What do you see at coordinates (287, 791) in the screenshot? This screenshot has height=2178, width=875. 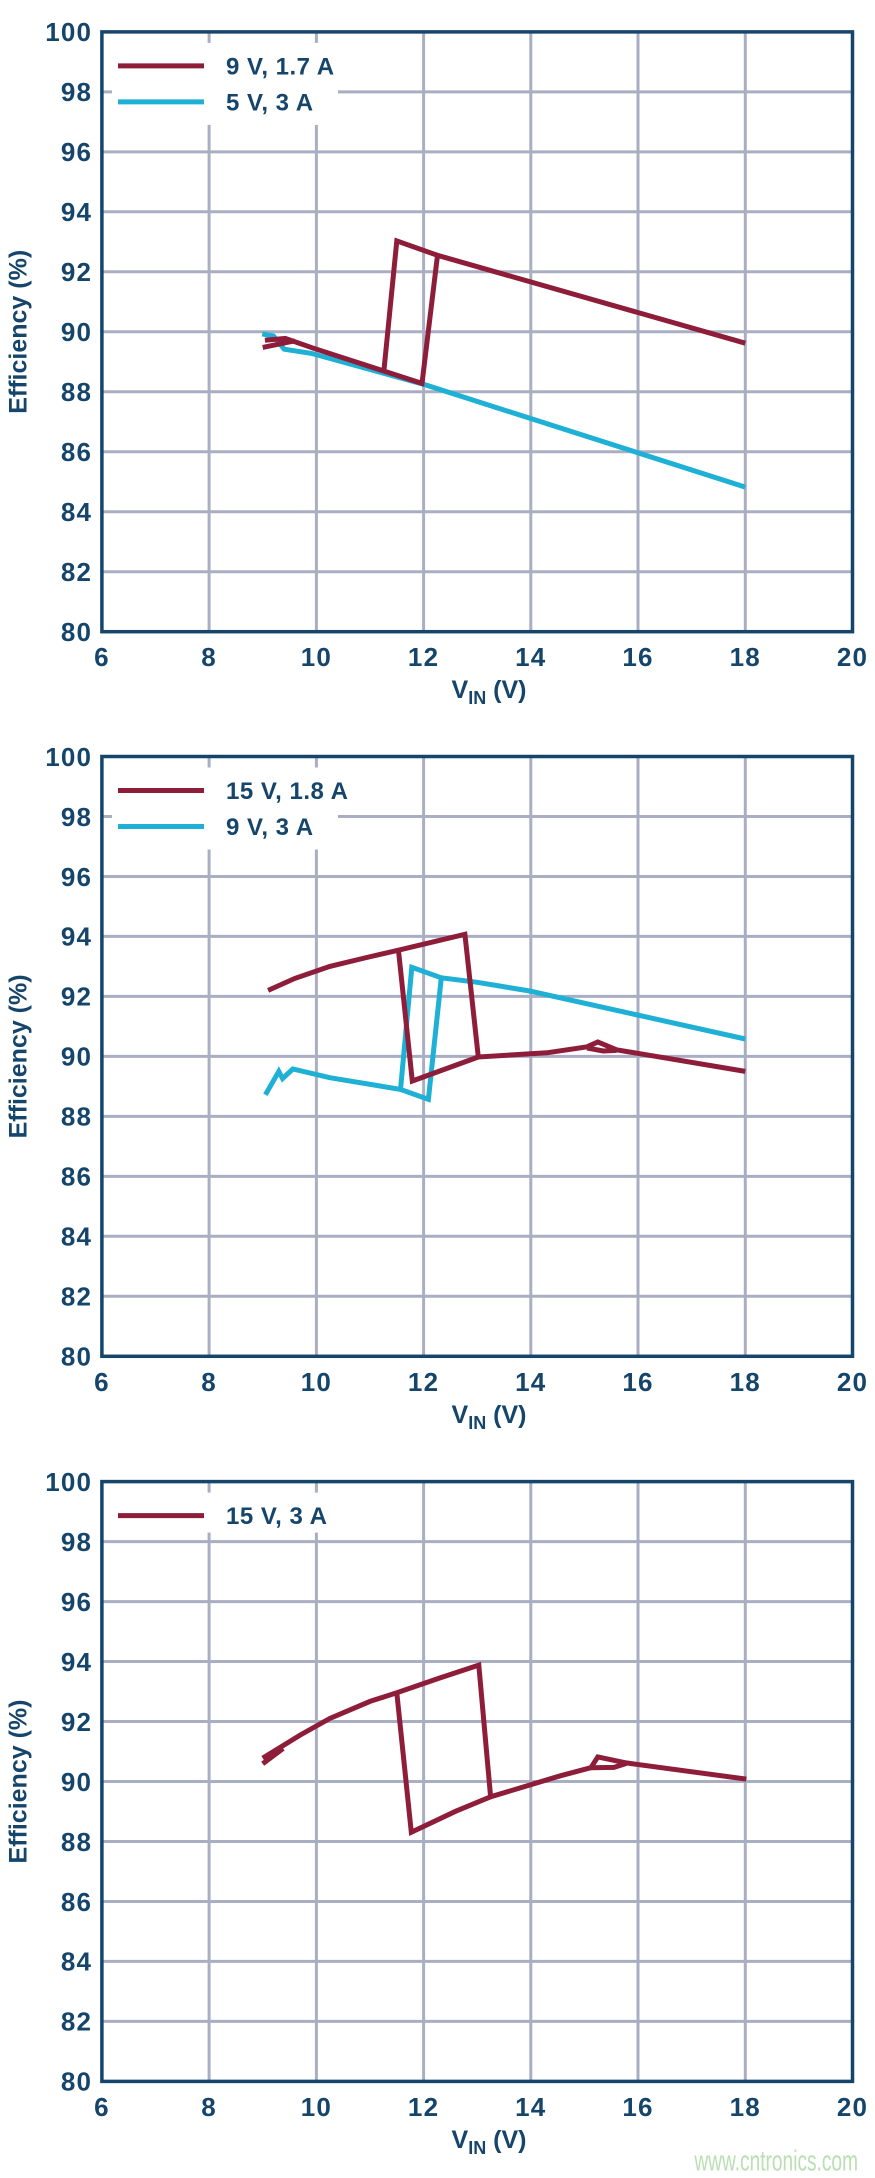 I see `svg-text: 15 V, 1.8 A` at bounding box center [287, 791].